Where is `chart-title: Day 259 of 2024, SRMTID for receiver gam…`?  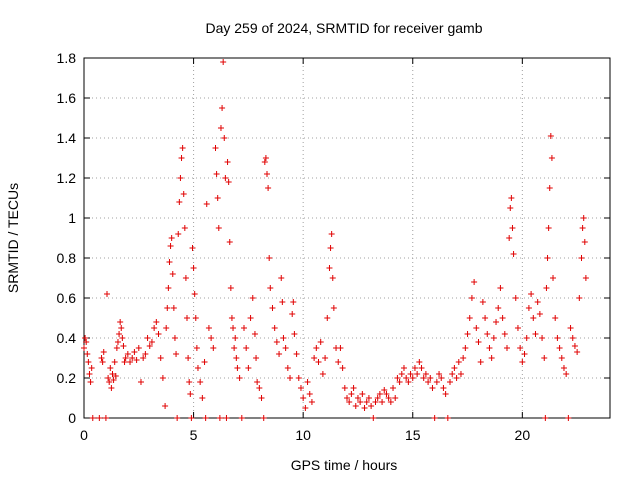 chart-title: Day 259 of 2024, SRMTID for receiver gam… is located at coordinates (343, 28).